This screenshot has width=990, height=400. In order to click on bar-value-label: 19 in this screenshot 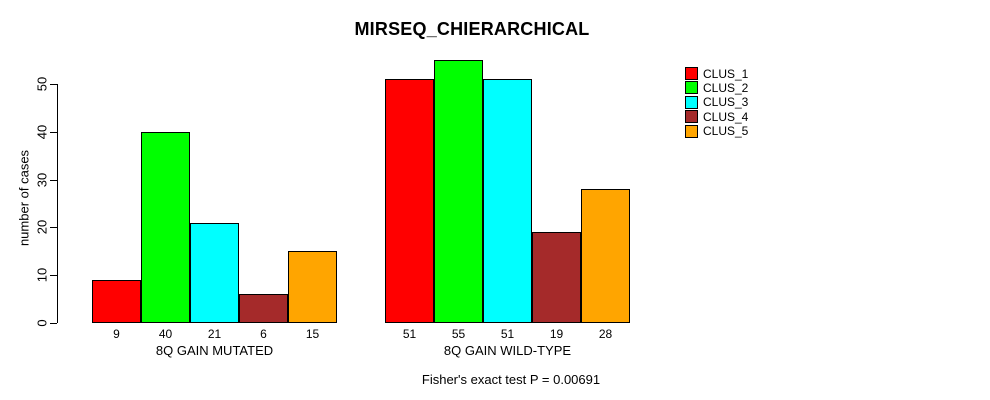, I will do `click(556, 334)`.